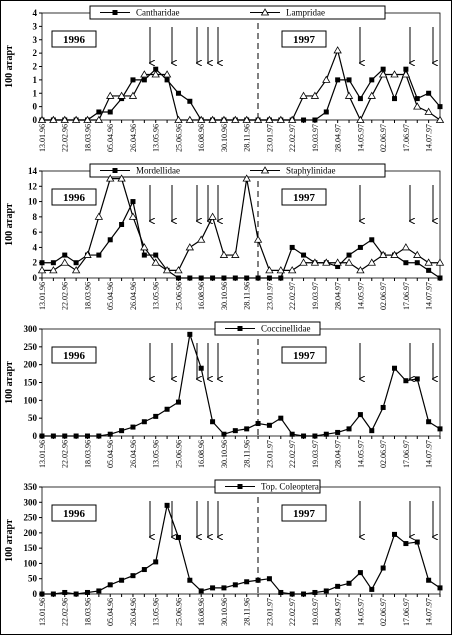 This screenshot has width=452, height=635. What do you see at coordinates (201, 612) in the screenshot?
I see `x-tick-label: 16.08.96` at bounding box center [201, 612].